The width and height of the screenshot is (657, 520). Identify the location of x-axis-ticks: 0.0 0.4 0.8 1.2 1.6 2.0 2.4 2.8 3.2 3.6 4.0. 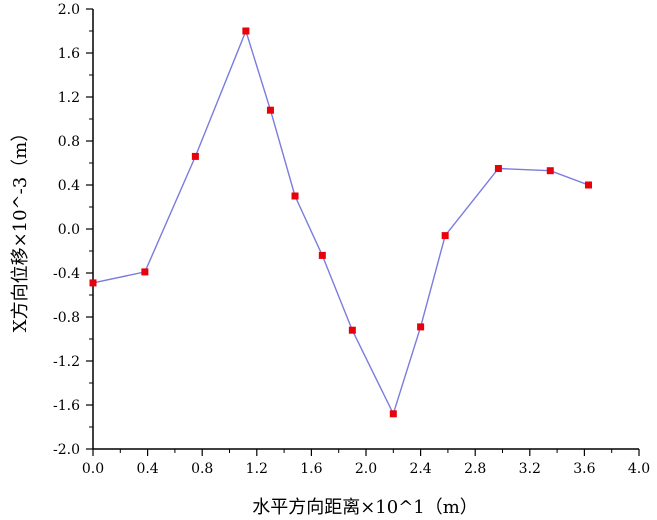
(366, 463).